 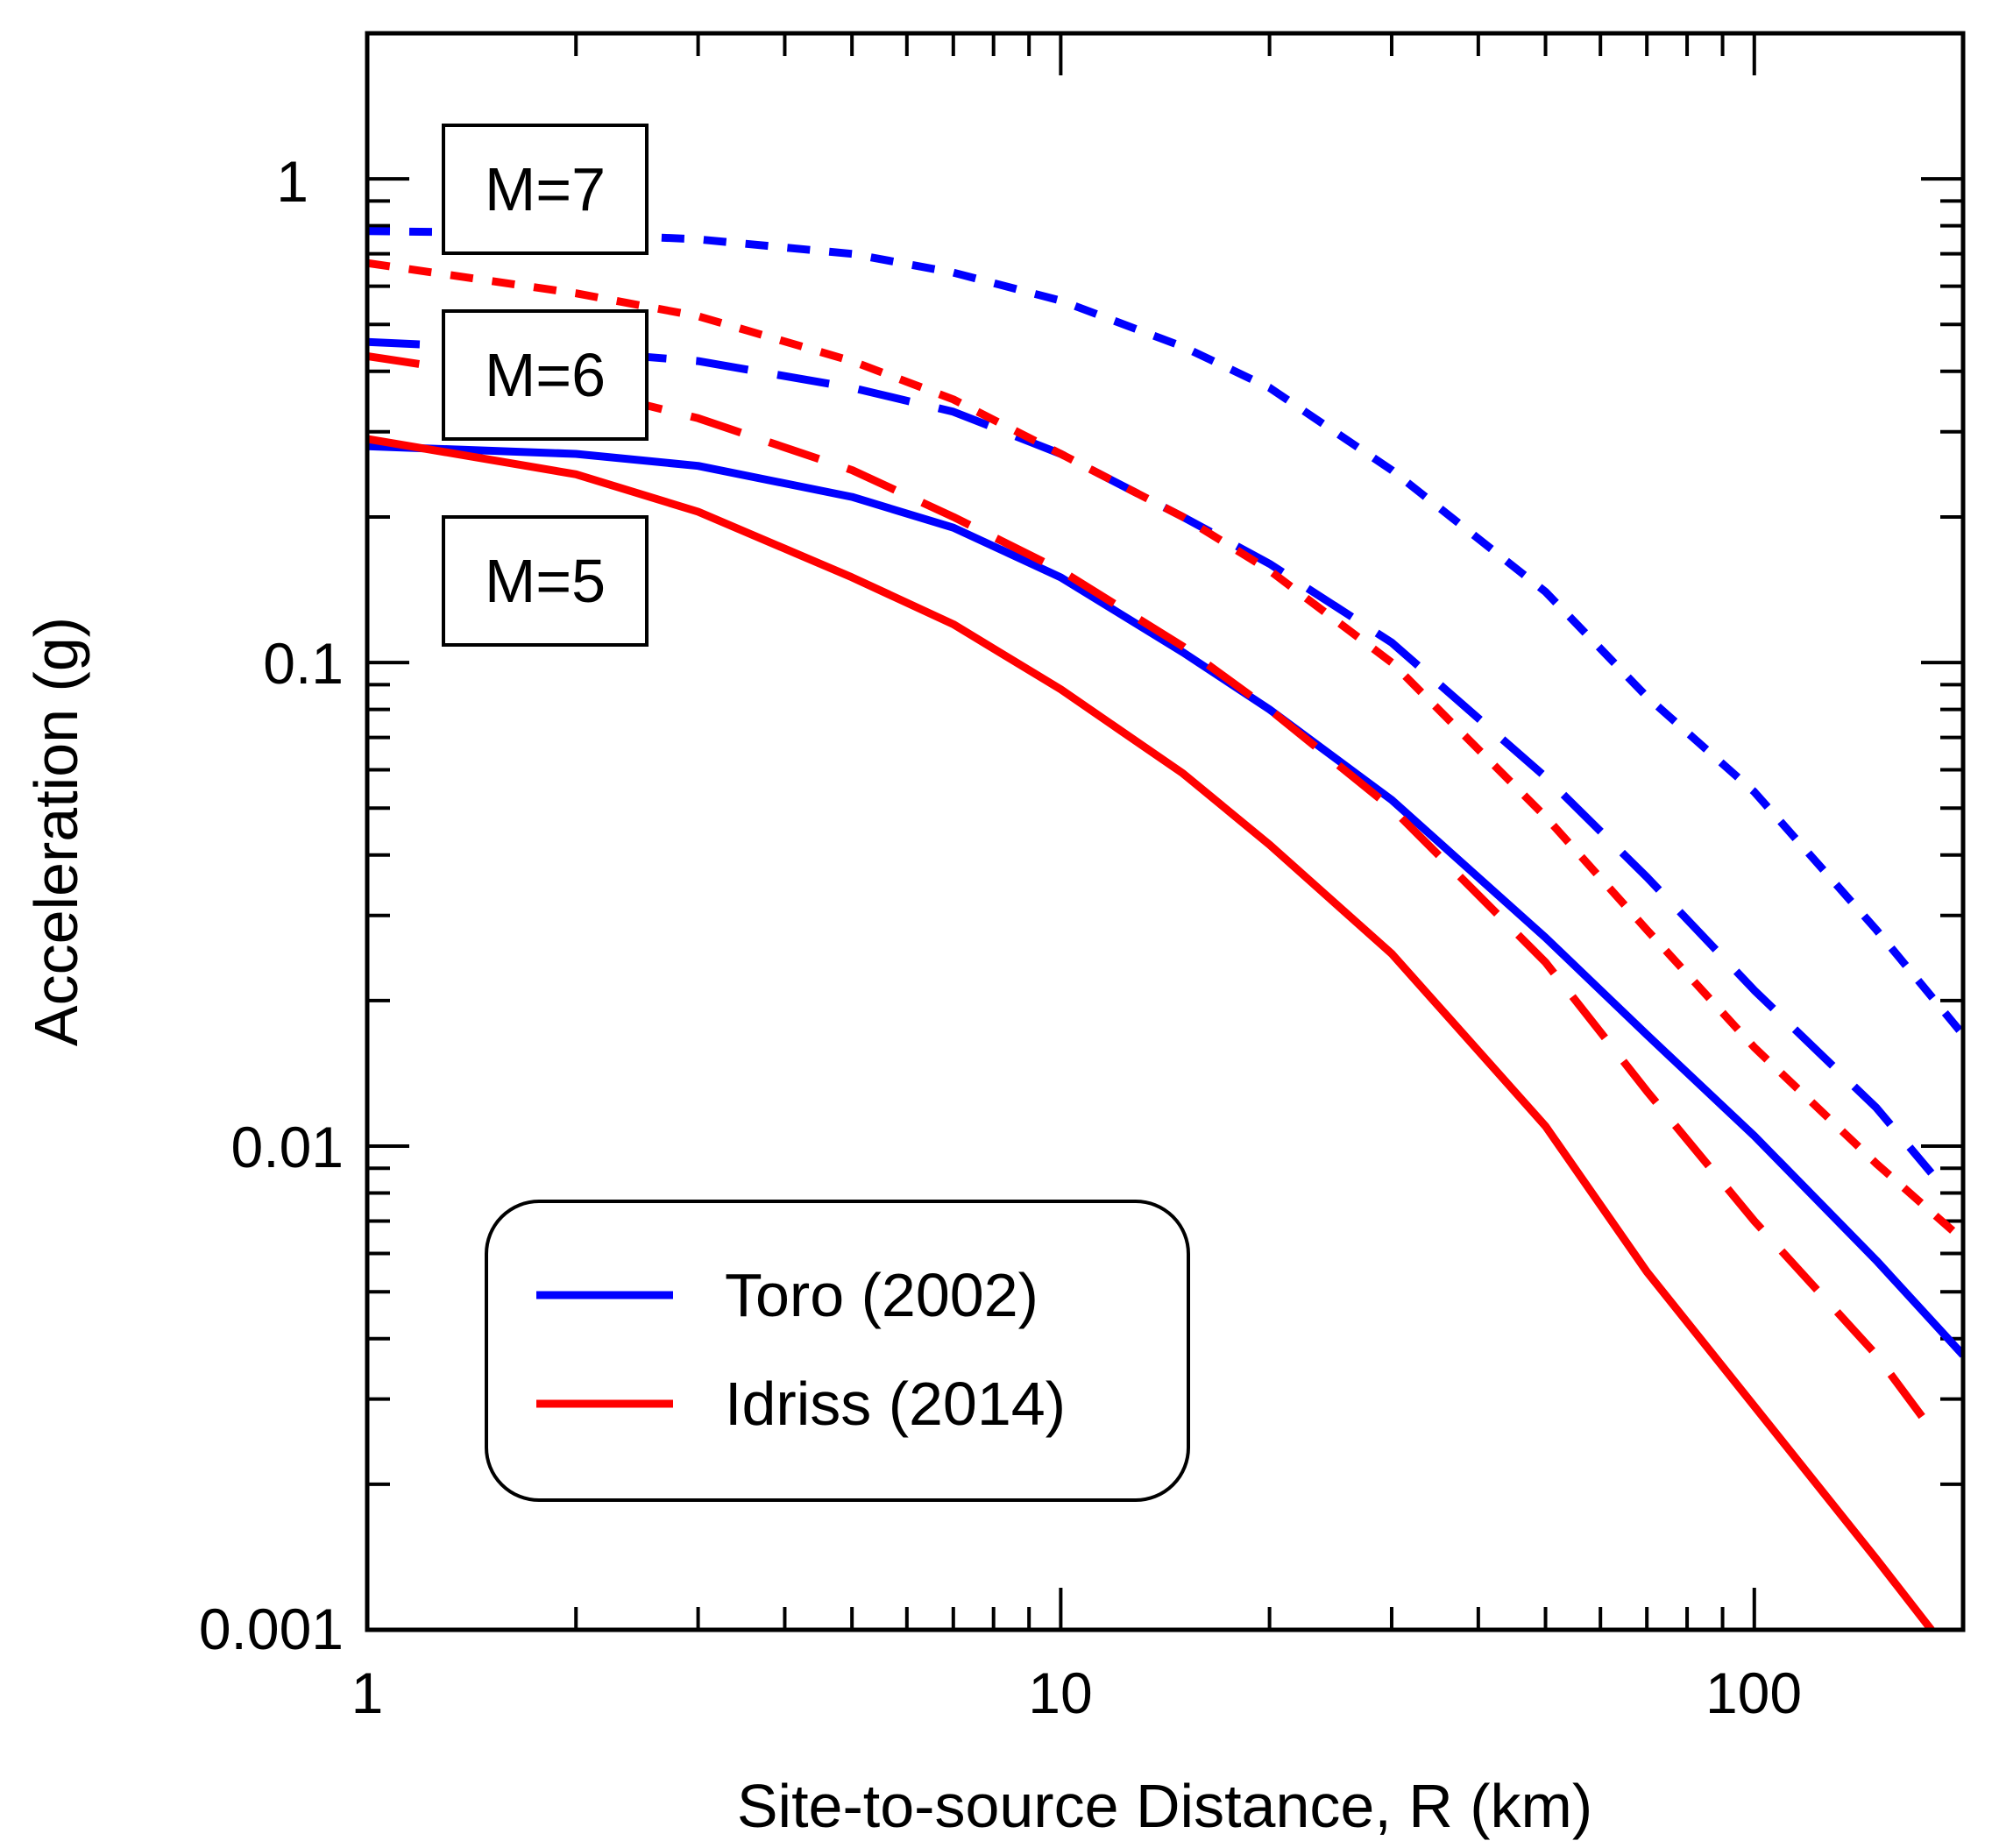 I want to click on y-tick-label: 0.01, so click(x=287, y=1147).